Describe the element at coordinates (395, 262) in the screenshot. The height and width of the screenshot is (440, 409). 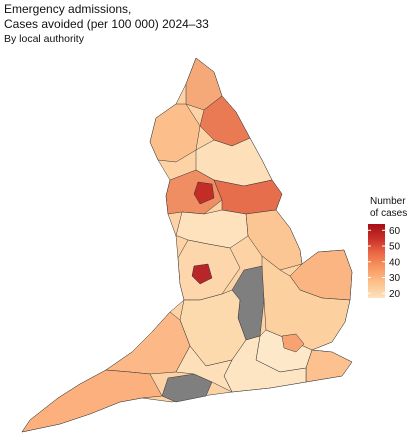
I see `legend-tick-label: 40` at that location.